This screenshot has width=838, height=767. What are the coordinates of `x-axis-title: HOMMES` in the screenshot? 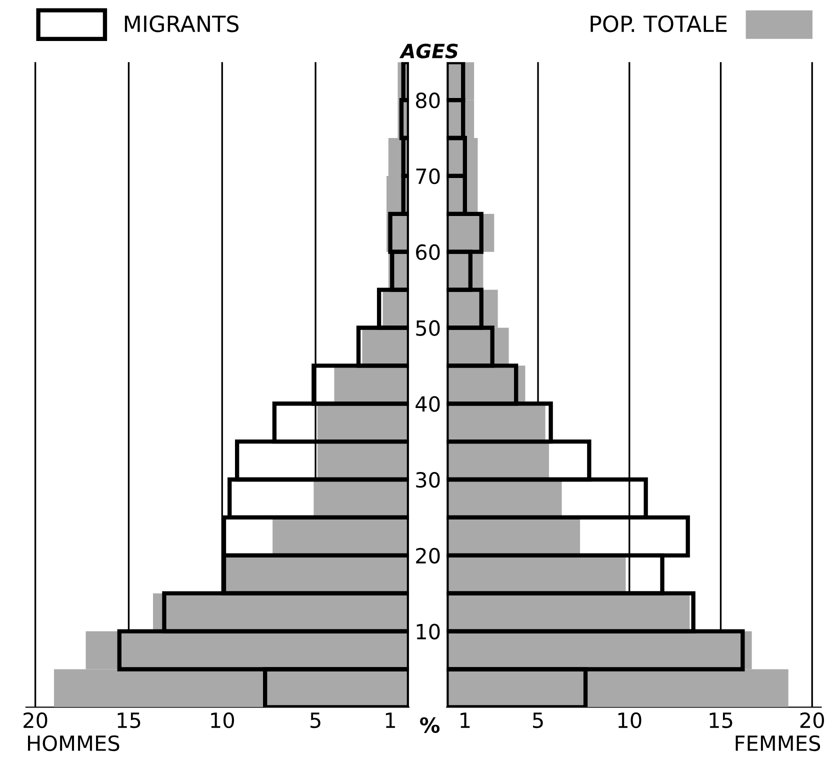 It's located at (74, 743).